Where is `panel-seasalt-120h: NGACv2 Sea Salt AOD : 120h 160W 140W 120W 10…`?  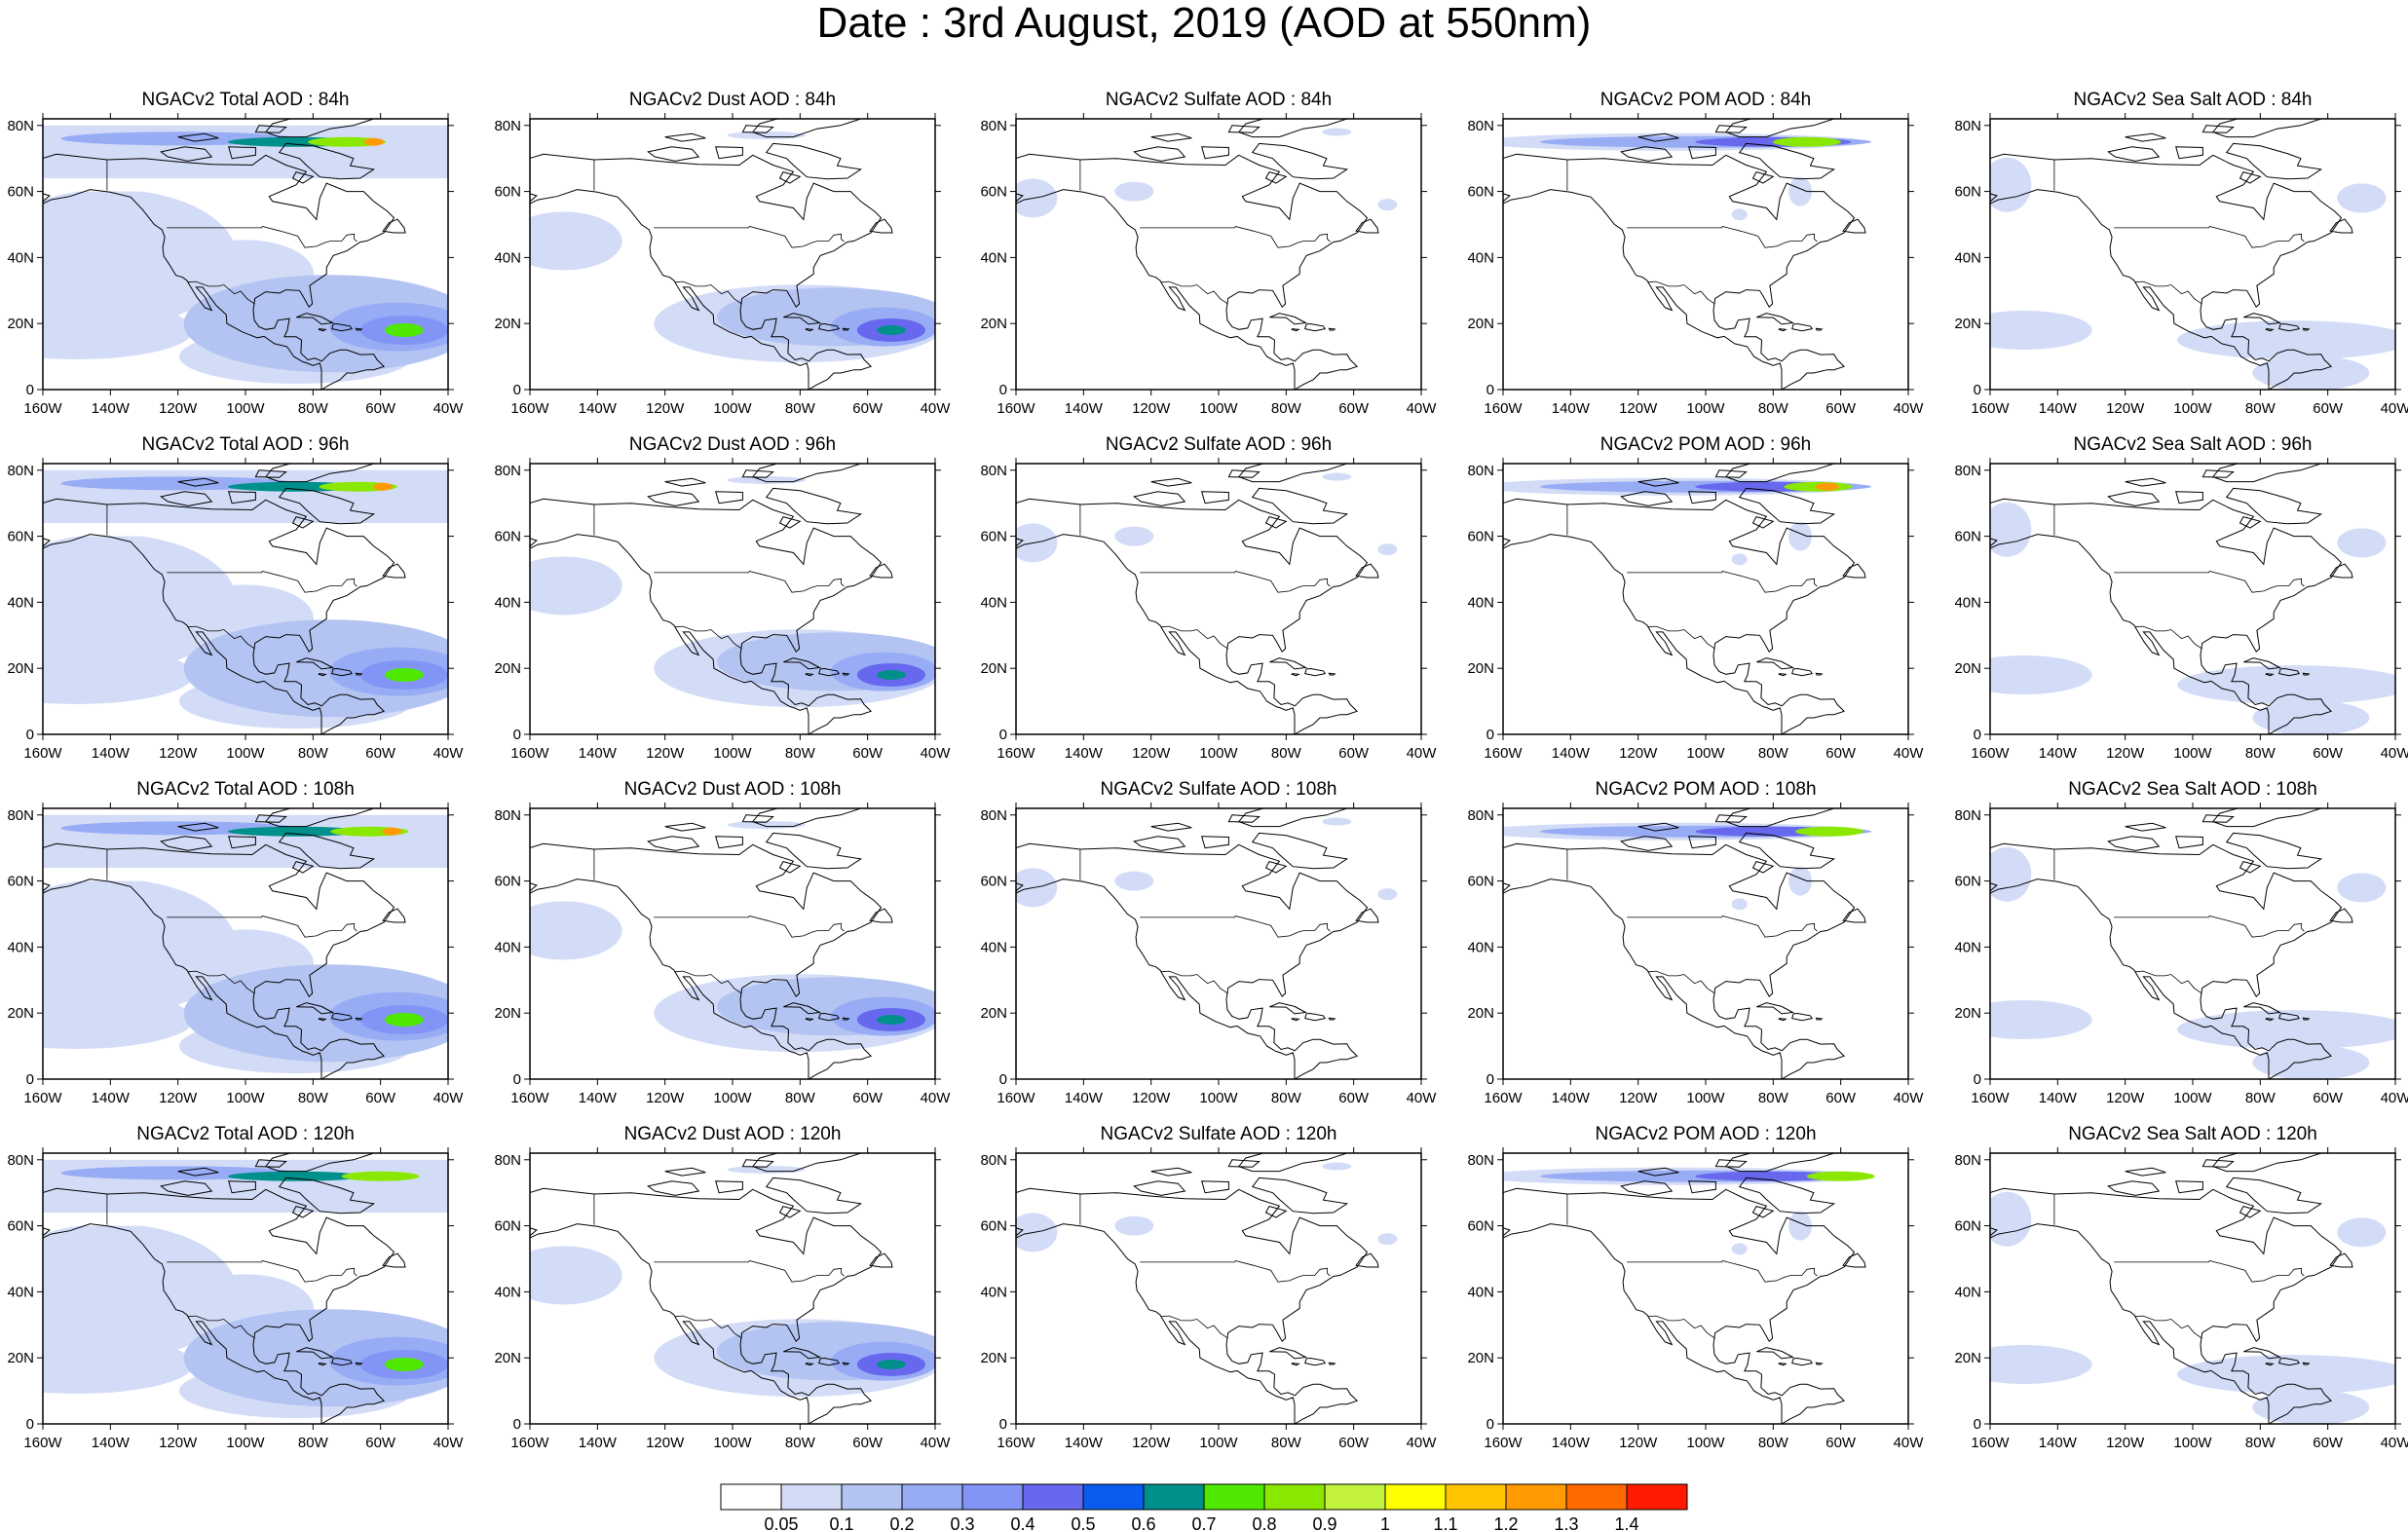
panel-seasalt-120h: NGACv2 Sea Salt AOD : 120h 160W 140W 120W 10… is located at coordinates (2181, 1294).